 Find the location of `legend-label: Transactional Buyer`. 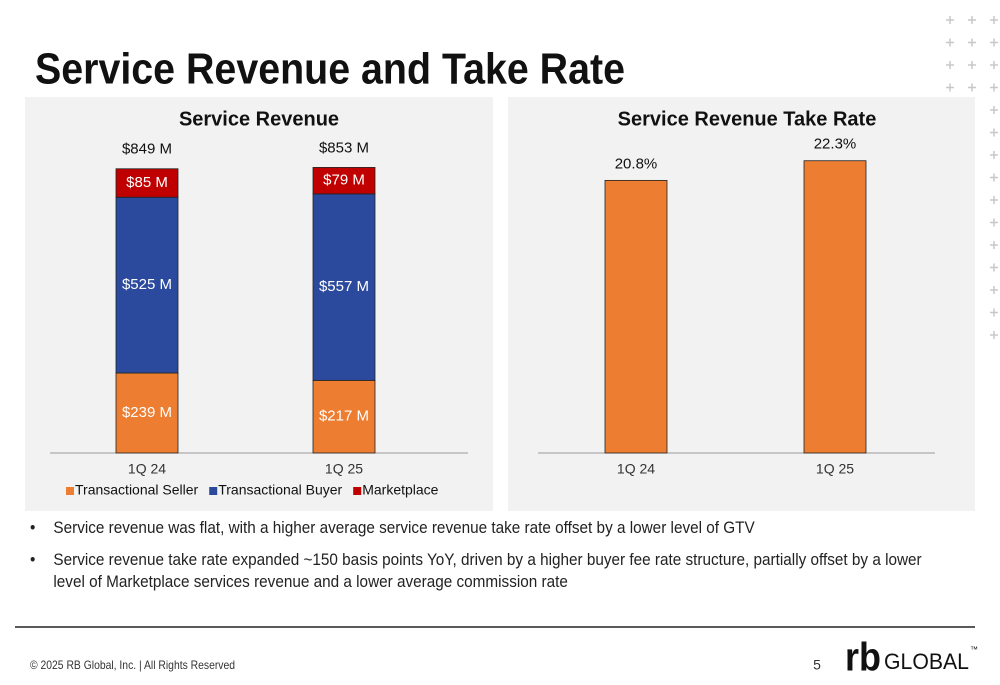

legend-label: Transactional Buyer is located at coordinates (280, 490).